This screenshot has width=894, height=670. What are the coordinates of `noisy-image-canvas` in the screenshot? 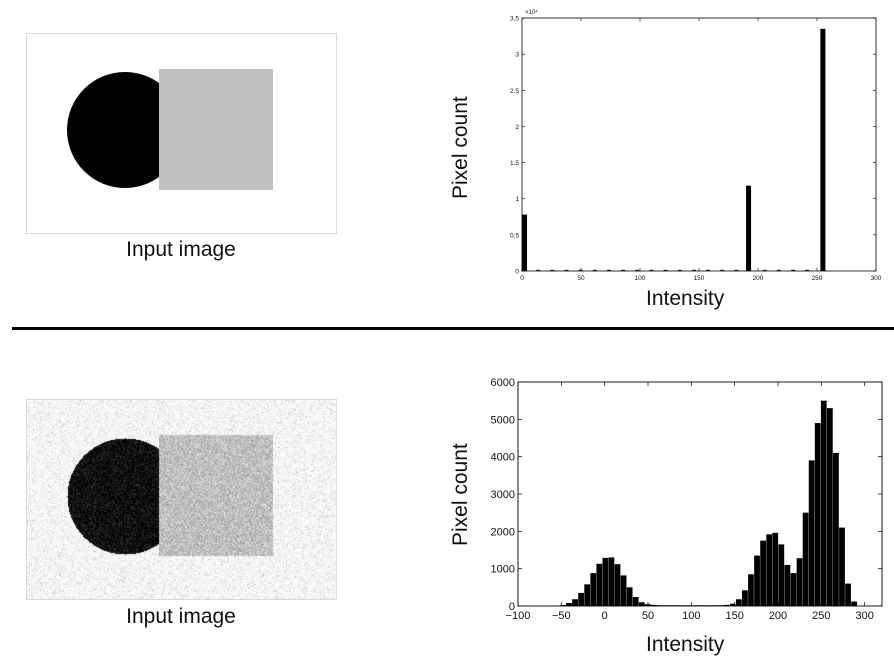 It's located at (181, 499).